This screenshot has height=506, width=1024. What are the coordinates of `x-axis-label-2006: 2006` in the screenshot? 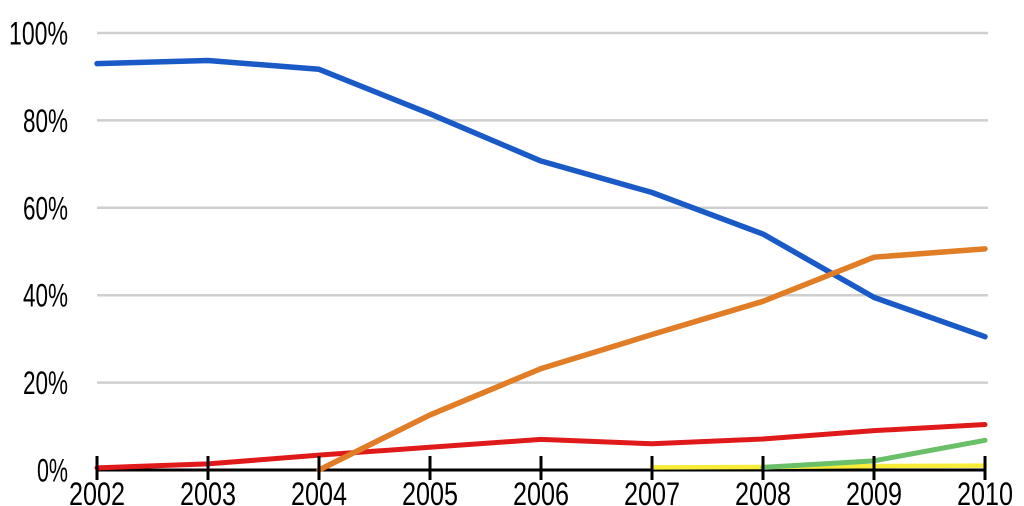 It's located at (541, 491).